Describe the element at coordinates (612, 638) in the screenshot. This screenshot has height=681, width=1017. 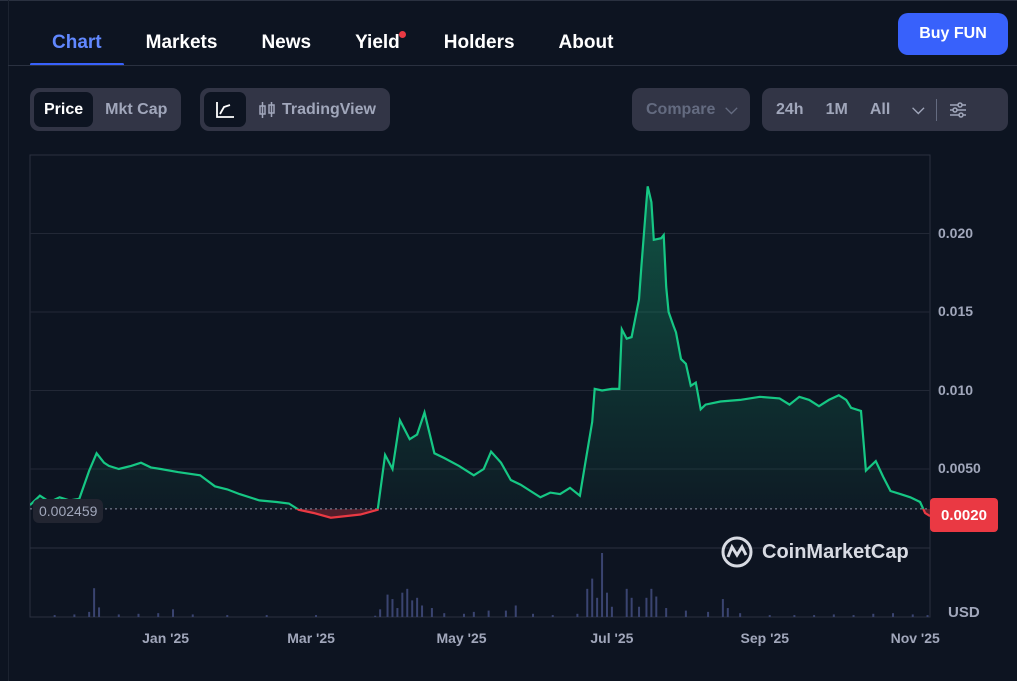
I see `x-tick-label: Jul '25` at that location.